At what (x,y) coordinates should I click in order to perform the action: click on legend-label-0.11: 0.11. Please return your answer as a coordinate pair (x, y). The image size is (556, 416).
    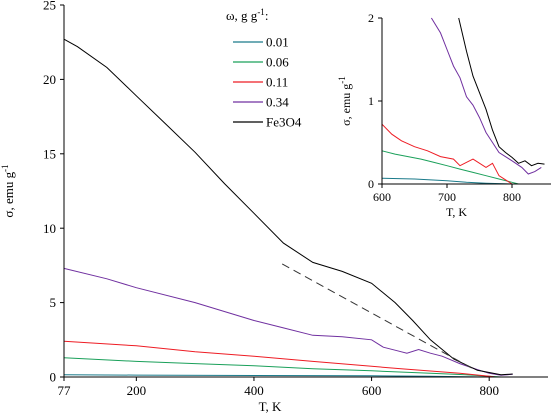
    Looking at the image, I should click on (277, 82).